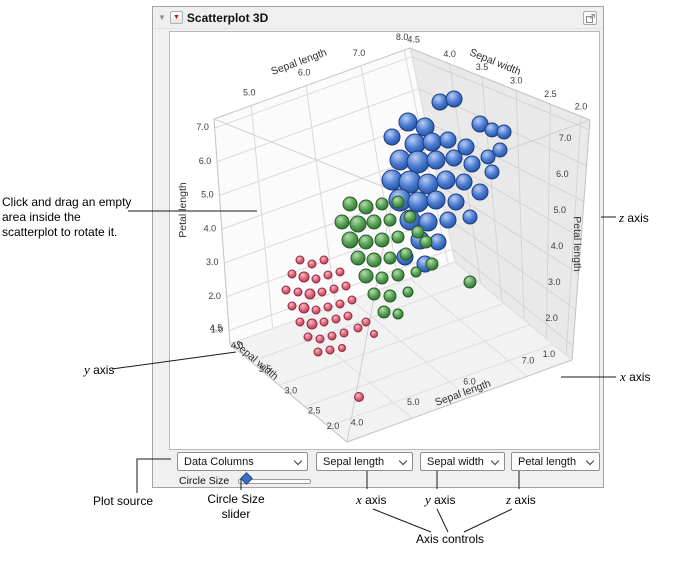 The height and width of the screenshot is (563, 674). I want to click on red-triangle-icon: ▼, so click(176, 17).